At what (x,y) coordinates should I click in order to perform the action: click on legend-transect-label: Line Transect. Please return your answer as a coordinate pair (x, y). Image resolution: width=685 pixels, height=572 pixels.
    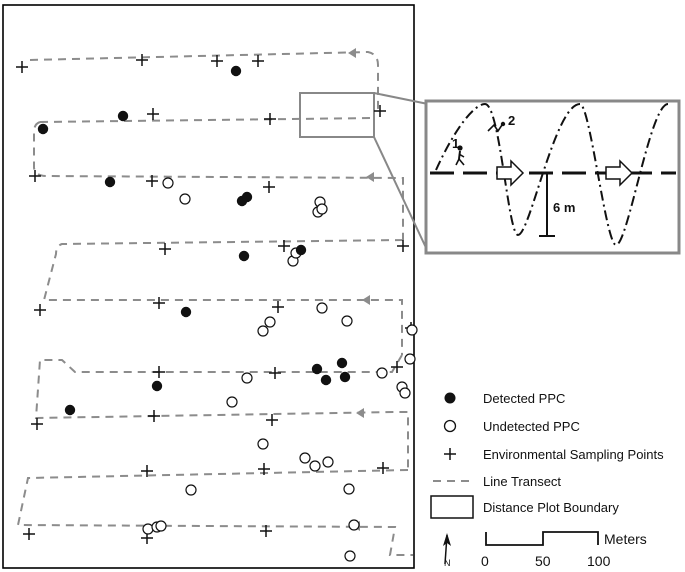
    Looking at the image, I should click on (522, 481).